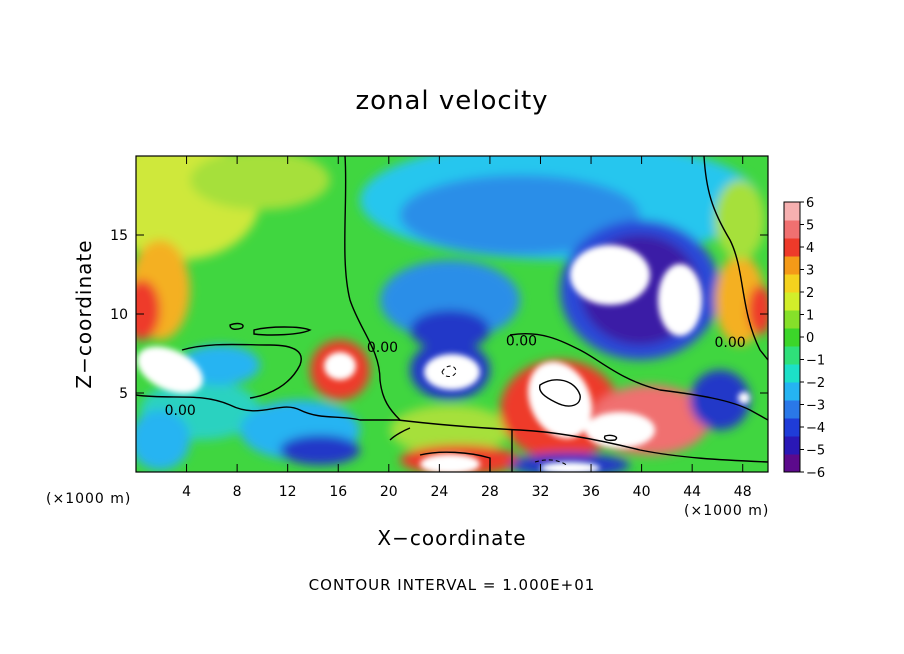 The width and height of the screenshot is (904, 654). I want to click on x-tick-label: 28, so click(490, 492).